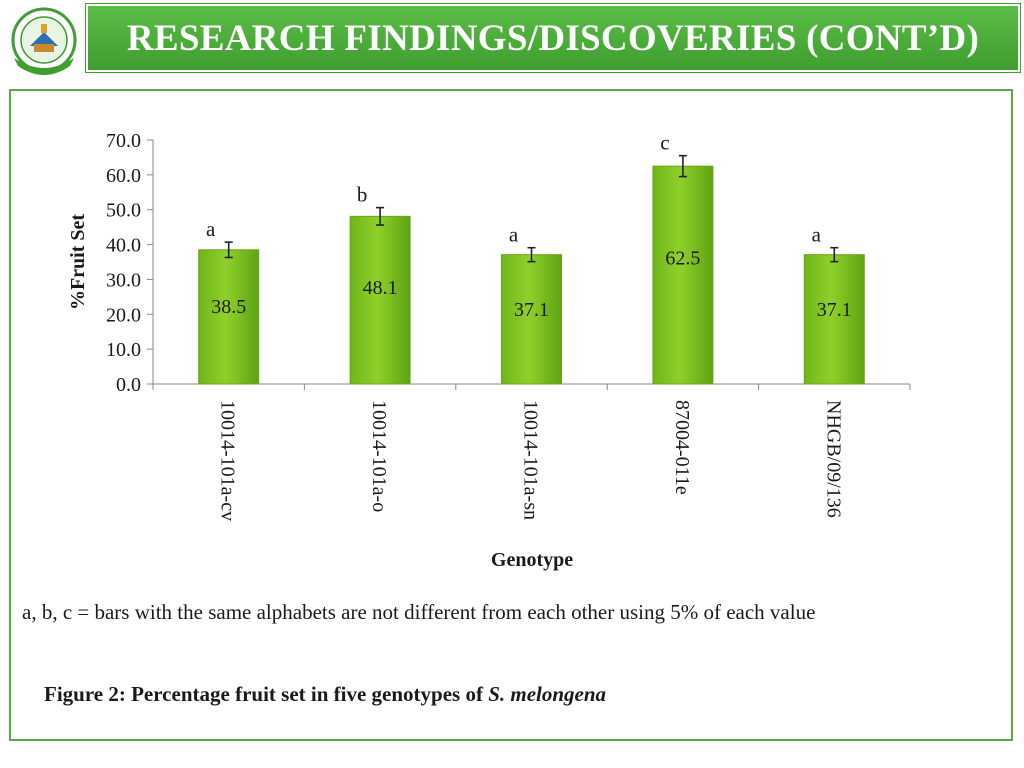 The image size is (1024, 768). What do you see at coordinates (833, 459) in the screenshot?
I see `category-label: NHGB/09/136` at bounding box center [833, 459].